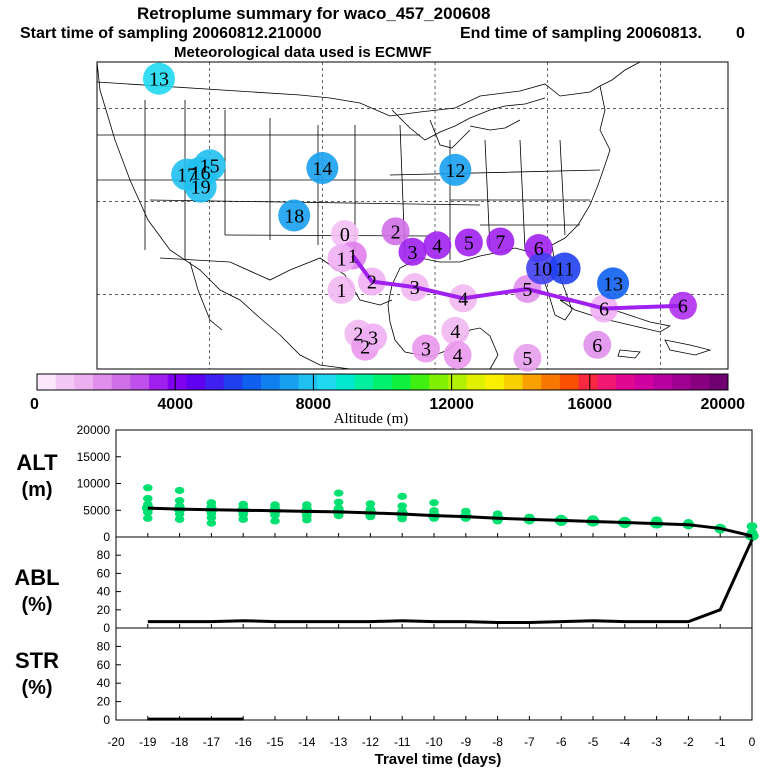 Image resolution: width=768 pixels, height=768 pixels. What do you see at coordinates (180, 742) in the screenshot?
I see `x-tick-label: -18` at bounding box center [180, 742].